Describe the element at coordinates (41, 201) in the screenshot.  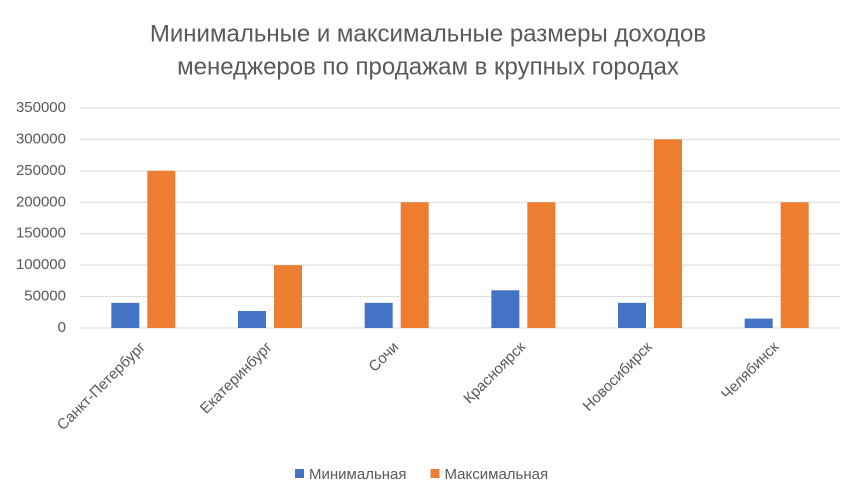
I see `y-tick-label: 200000` at that location.